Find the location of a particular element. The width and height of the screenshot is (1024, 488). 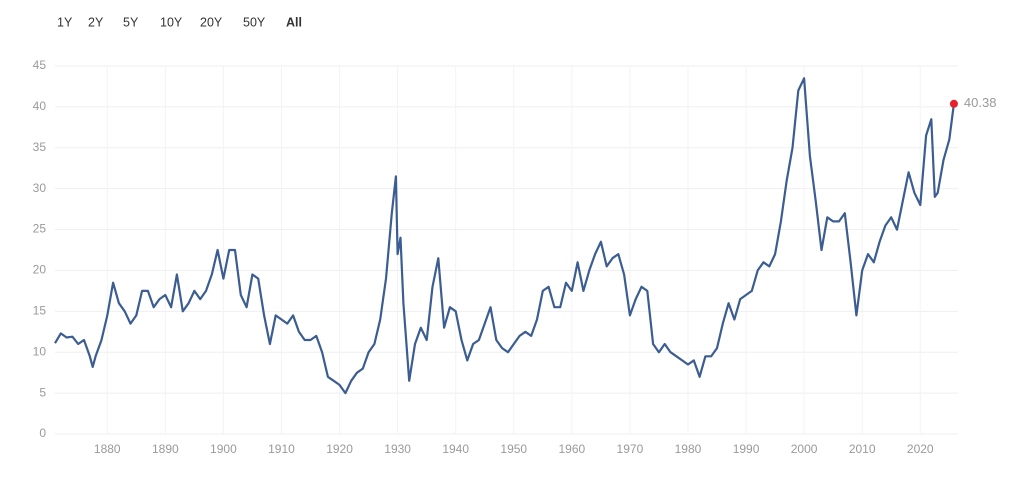

range-button: 10Y is located at coordinates (171, 22).